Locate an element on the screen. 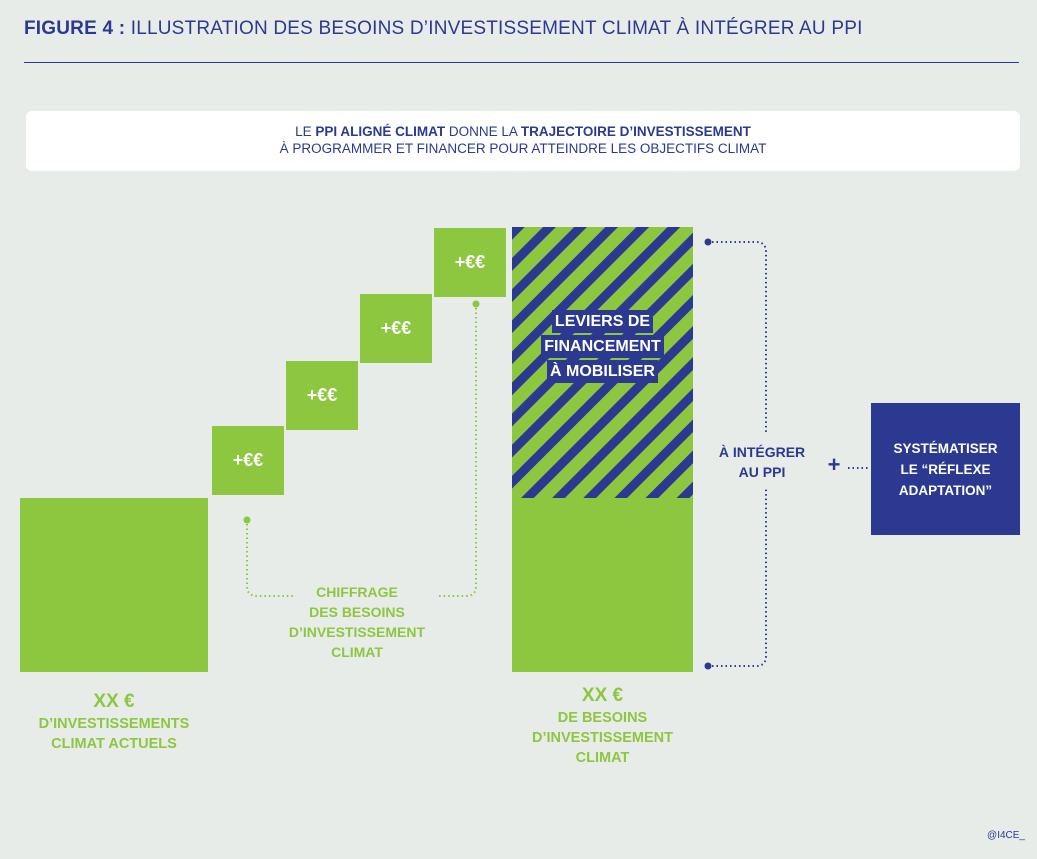 Image resolution: width=1037 pixels, height=859 pixels. current-investment-block is located at coordinates (114, 585).